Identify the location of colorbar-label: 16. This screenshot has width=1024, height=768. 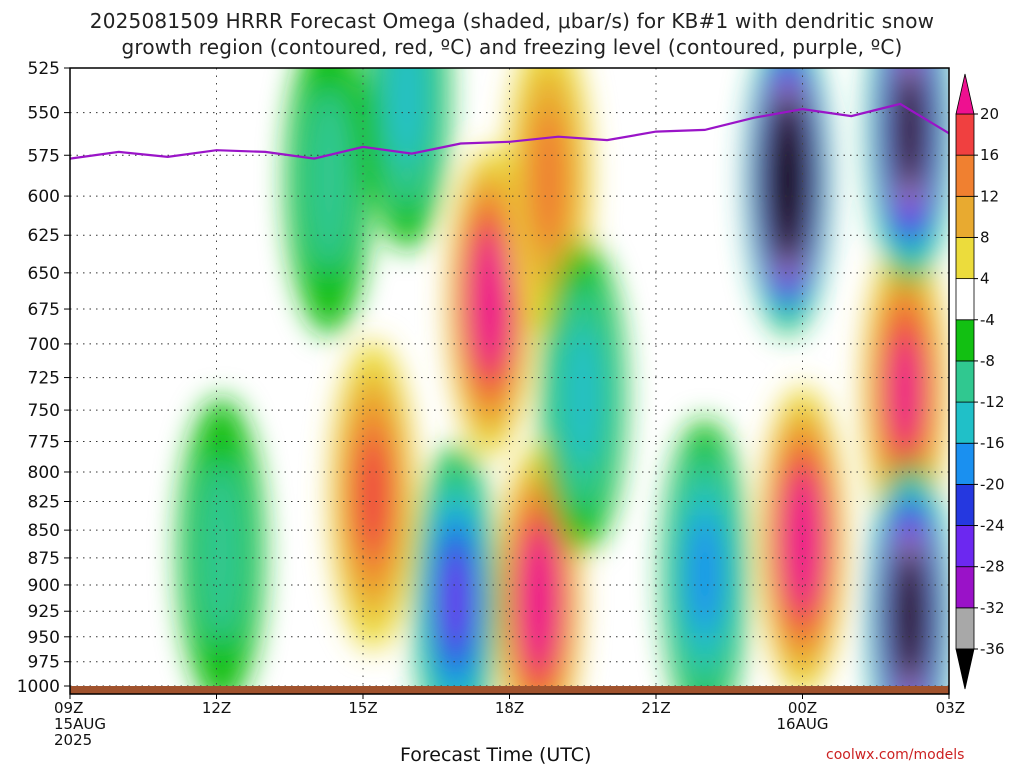
(989, 155).